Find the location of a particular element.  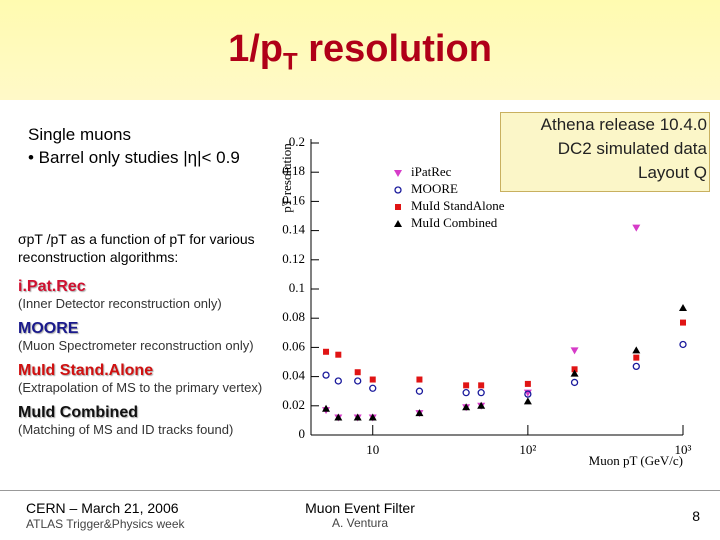

y-tick-label: 0.16 is located at coordinates (293, 199).